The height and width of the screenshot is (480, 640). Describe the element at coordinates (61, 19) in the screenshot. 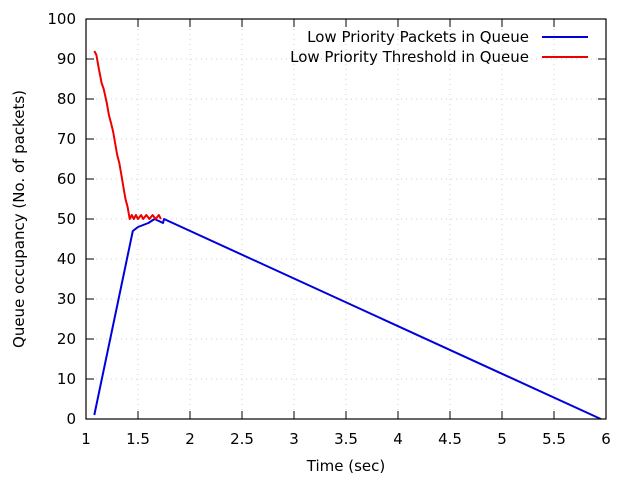

I see `y-tick-label: 100` at that location.